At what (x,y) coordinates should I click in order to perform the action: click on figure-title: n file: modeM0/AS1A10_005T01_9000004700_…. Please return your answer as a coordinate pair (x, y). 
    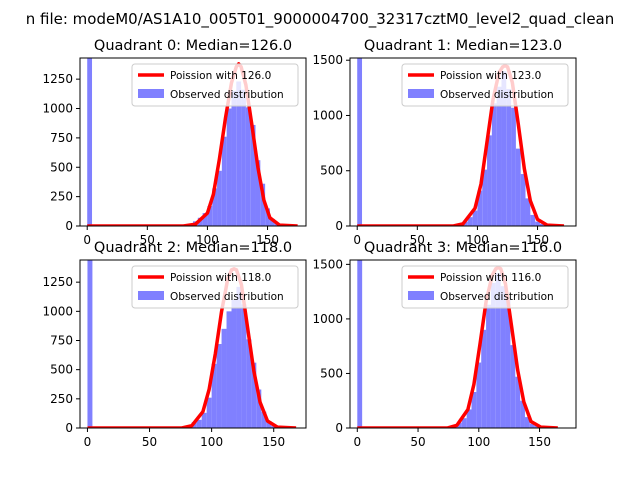
    Looking at the image, I should click on (320, 19).